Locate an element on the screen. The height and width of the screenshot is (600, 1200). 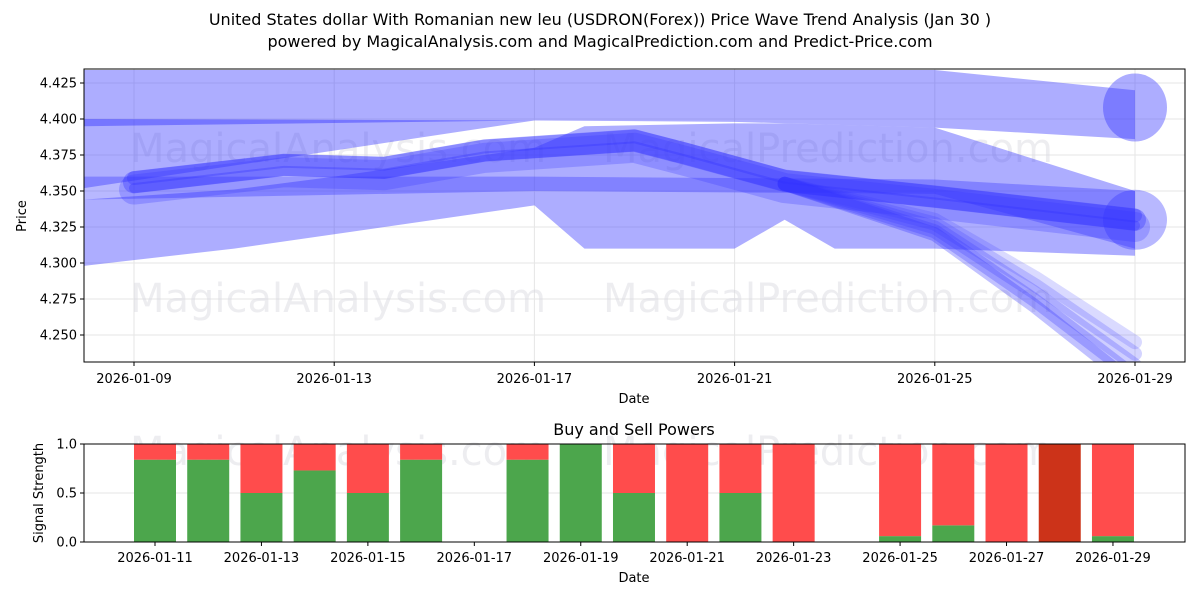
y-tick-label: 4.250 is located at coordinates (58, 336).